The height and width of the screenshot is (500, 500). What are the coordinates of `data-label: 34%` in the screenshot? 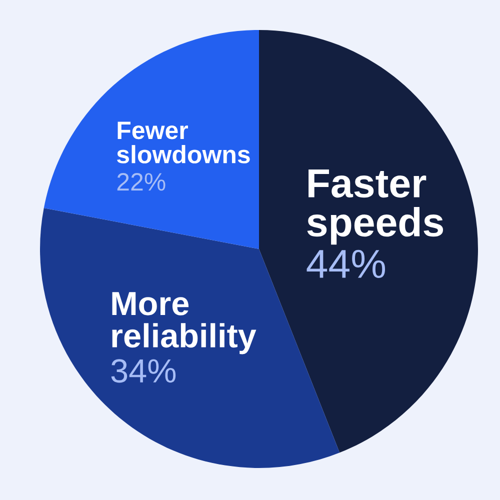 It's located at (143, 371).